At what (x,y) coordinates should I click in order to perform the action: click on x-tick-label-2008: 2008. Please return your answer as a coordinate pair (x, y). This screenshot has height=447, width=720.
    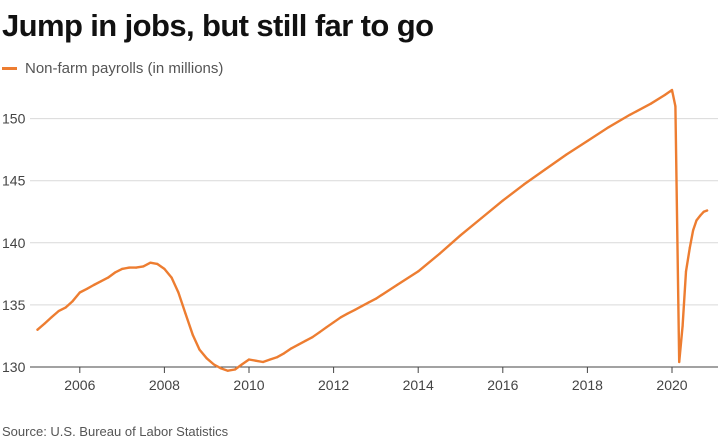
    Looking at the image, I should click on (164, 385).